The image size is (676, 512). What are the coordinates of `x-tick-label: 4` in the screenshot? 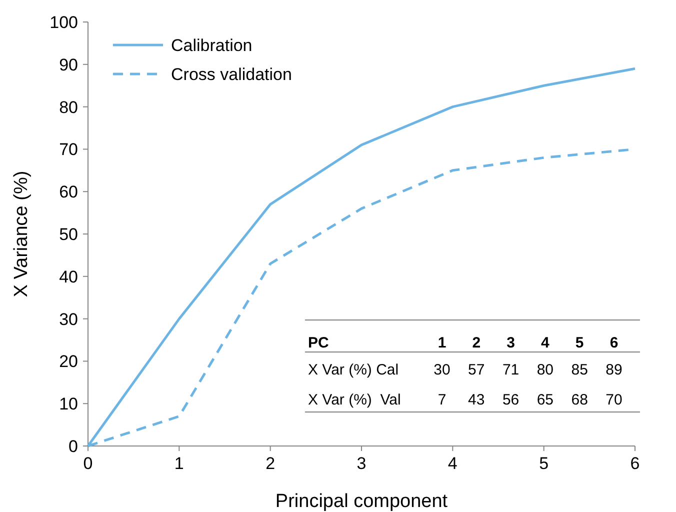 It's located at (453, 463).